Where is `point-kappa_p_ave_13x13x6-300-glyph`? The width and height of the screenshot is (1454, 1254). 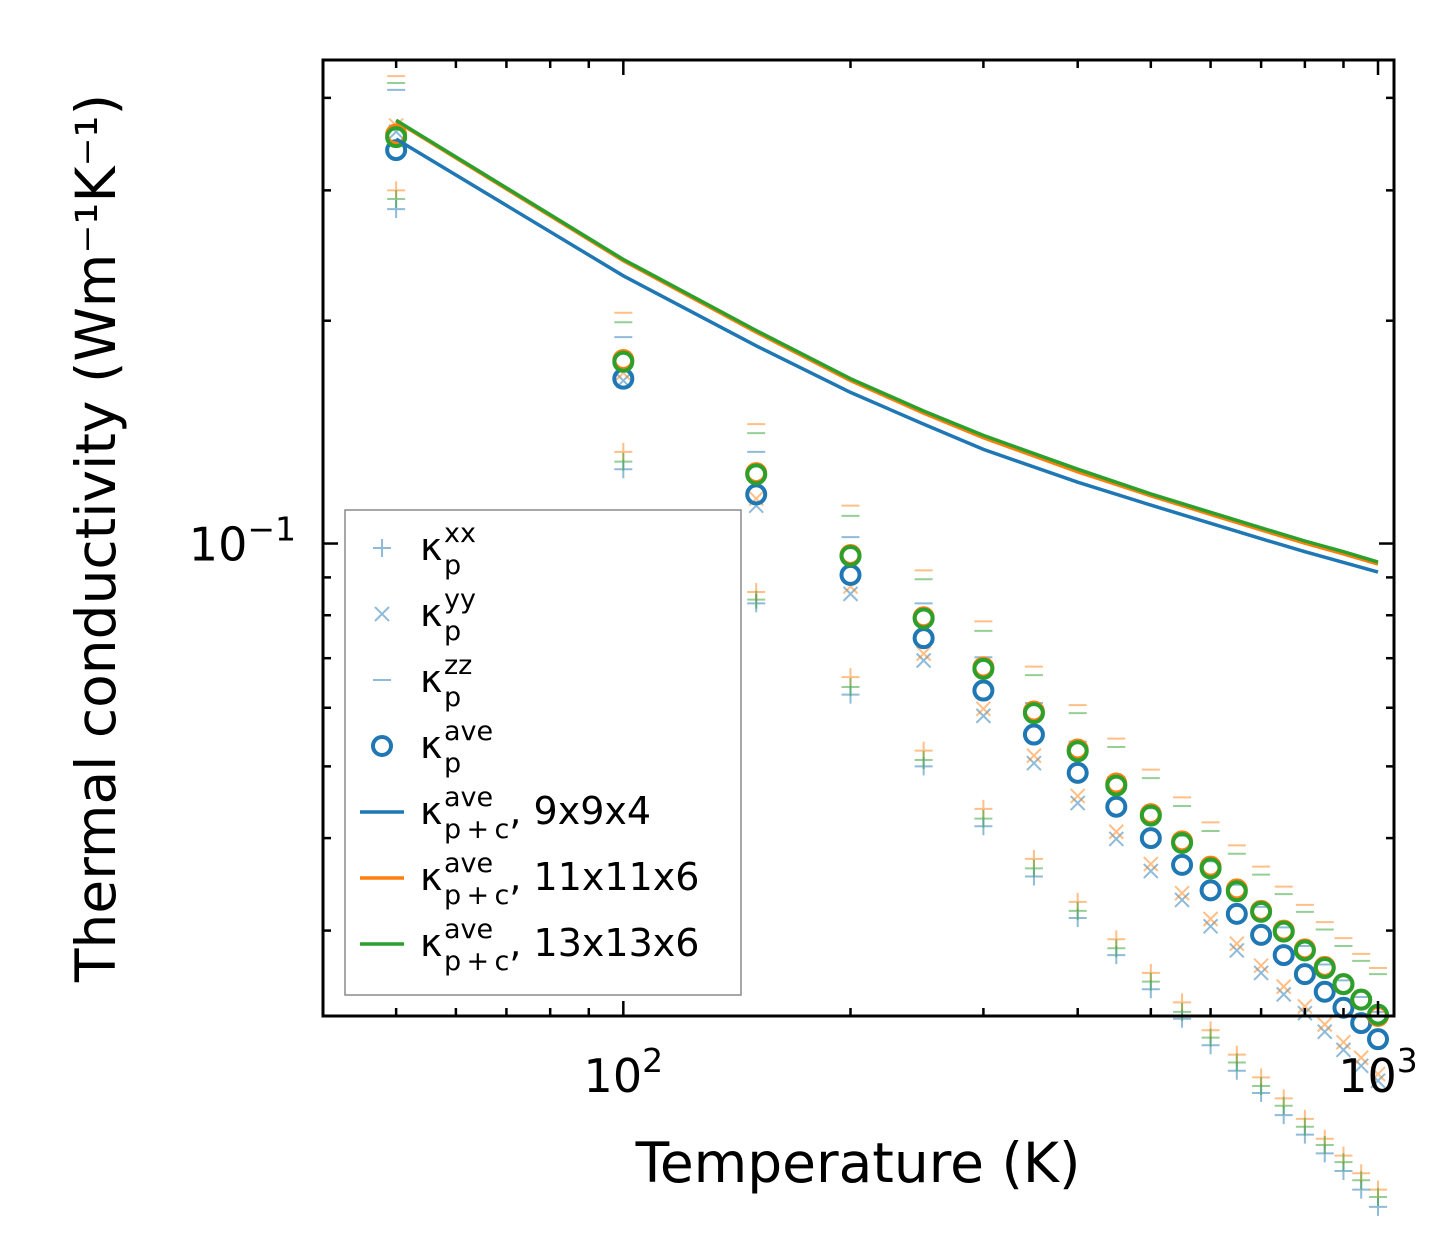
point-kappa_p_ave_13x13x6-300-glyph is located at coordinates (983, 668).